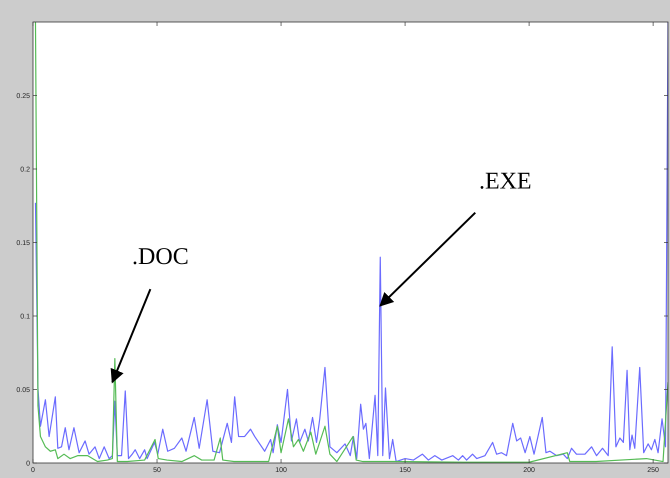 This screenshot has width=670, height=478. Describe the element at coordinates (505, 181) in the screenshot. I see `annotation: .EXE` at that location.